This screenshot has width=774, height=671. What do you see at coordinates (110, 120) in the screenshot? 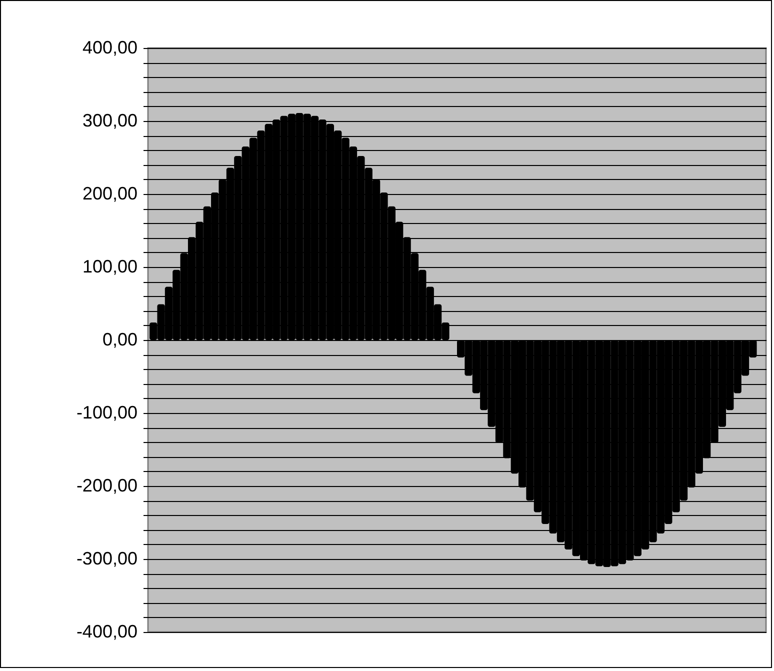
I see `y-tick-label: 300,00` at bounding box center [110, 120].